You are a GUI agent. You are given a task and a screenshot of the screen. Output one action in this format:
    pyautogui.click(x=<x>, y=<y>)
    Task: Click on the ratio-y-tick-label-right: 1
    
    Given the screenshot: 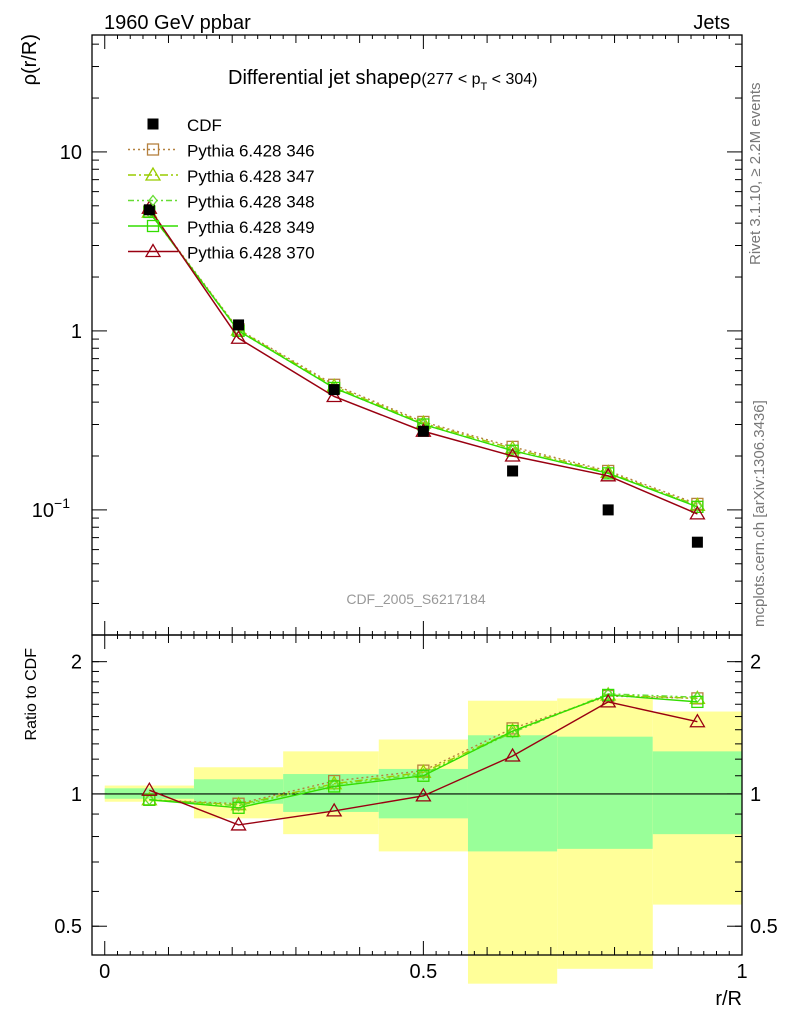 What is the action you would take?
    pyautogui.click(x=755, y=795)
    